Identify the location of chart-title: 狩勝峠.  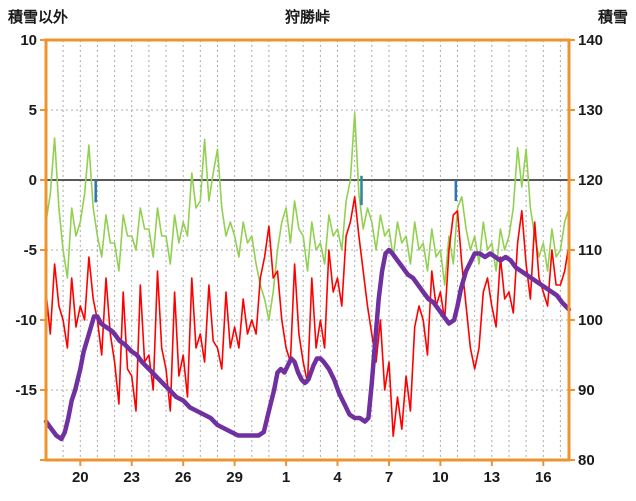
(307, 17).